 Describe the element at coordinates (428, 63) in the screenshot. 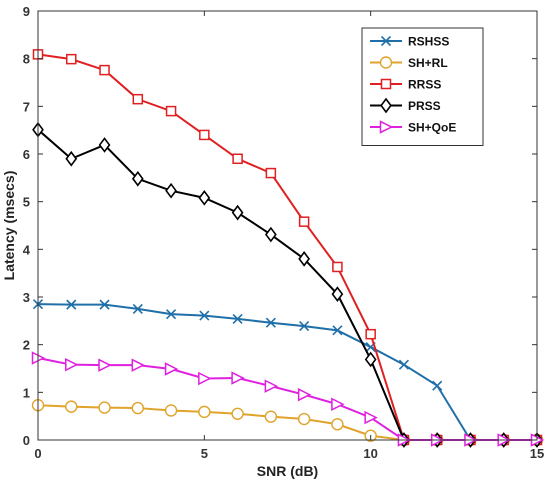

I see `legend-label: SH+RL` at that location.